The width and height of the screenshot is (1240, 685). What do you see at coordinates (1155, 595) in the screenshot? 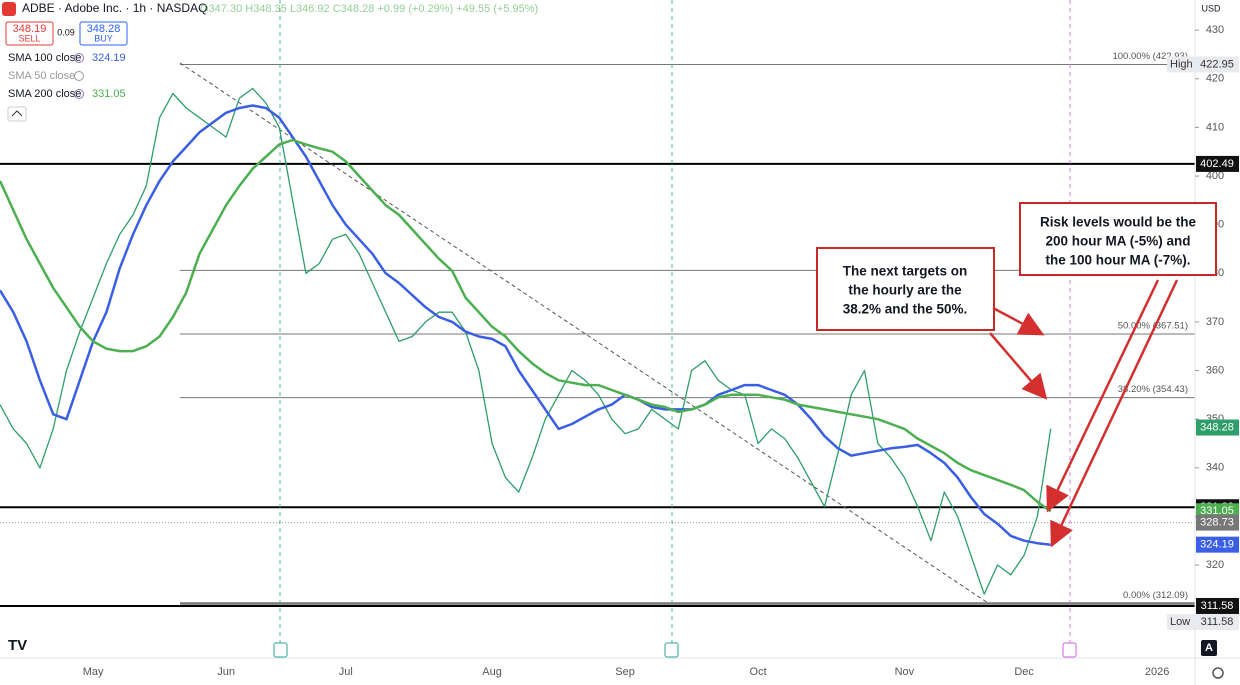
I see `fib-label: 0.00% (312.09)` at bounding box center [1155, 595].